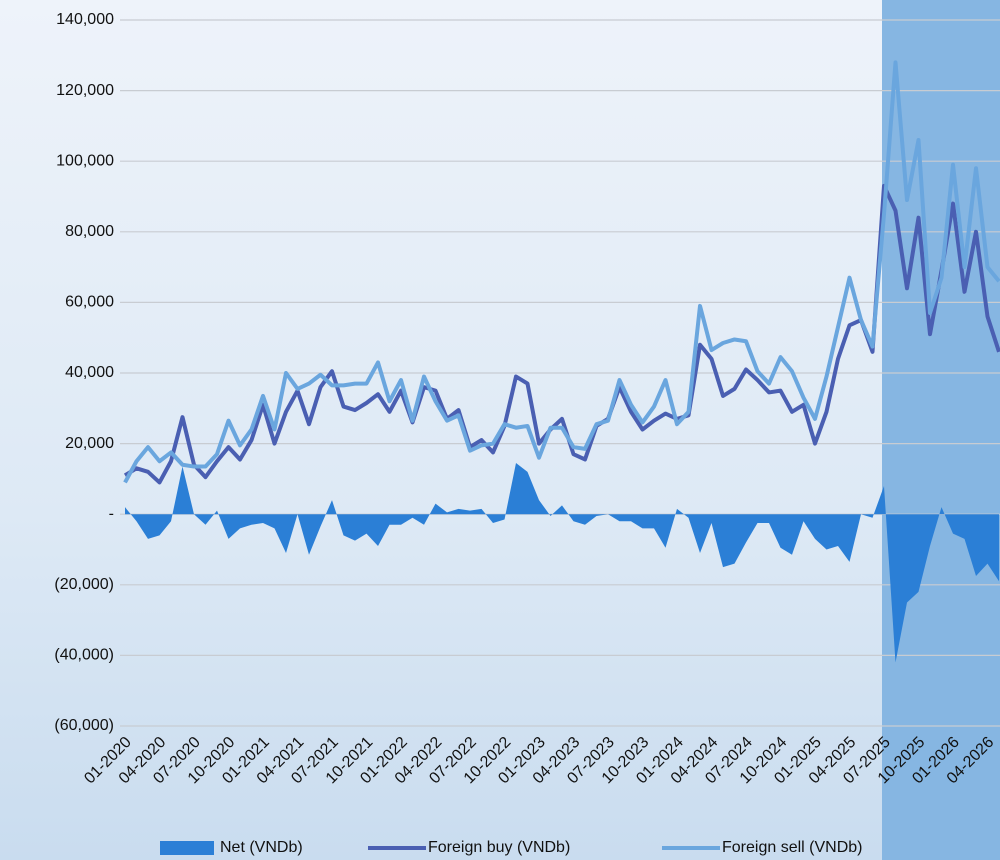 The height and width of the screenshot is (860, 1000). I want to click on y-tick-label: 20,000, so click(89, 443).